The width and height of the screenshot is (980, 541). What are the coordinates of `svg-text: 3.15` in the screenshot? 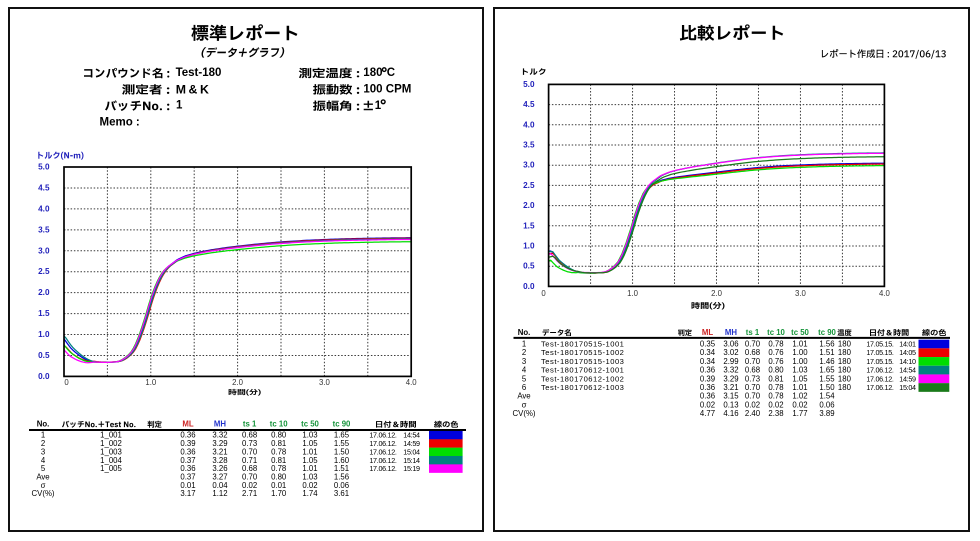 It's located at (731, 396).